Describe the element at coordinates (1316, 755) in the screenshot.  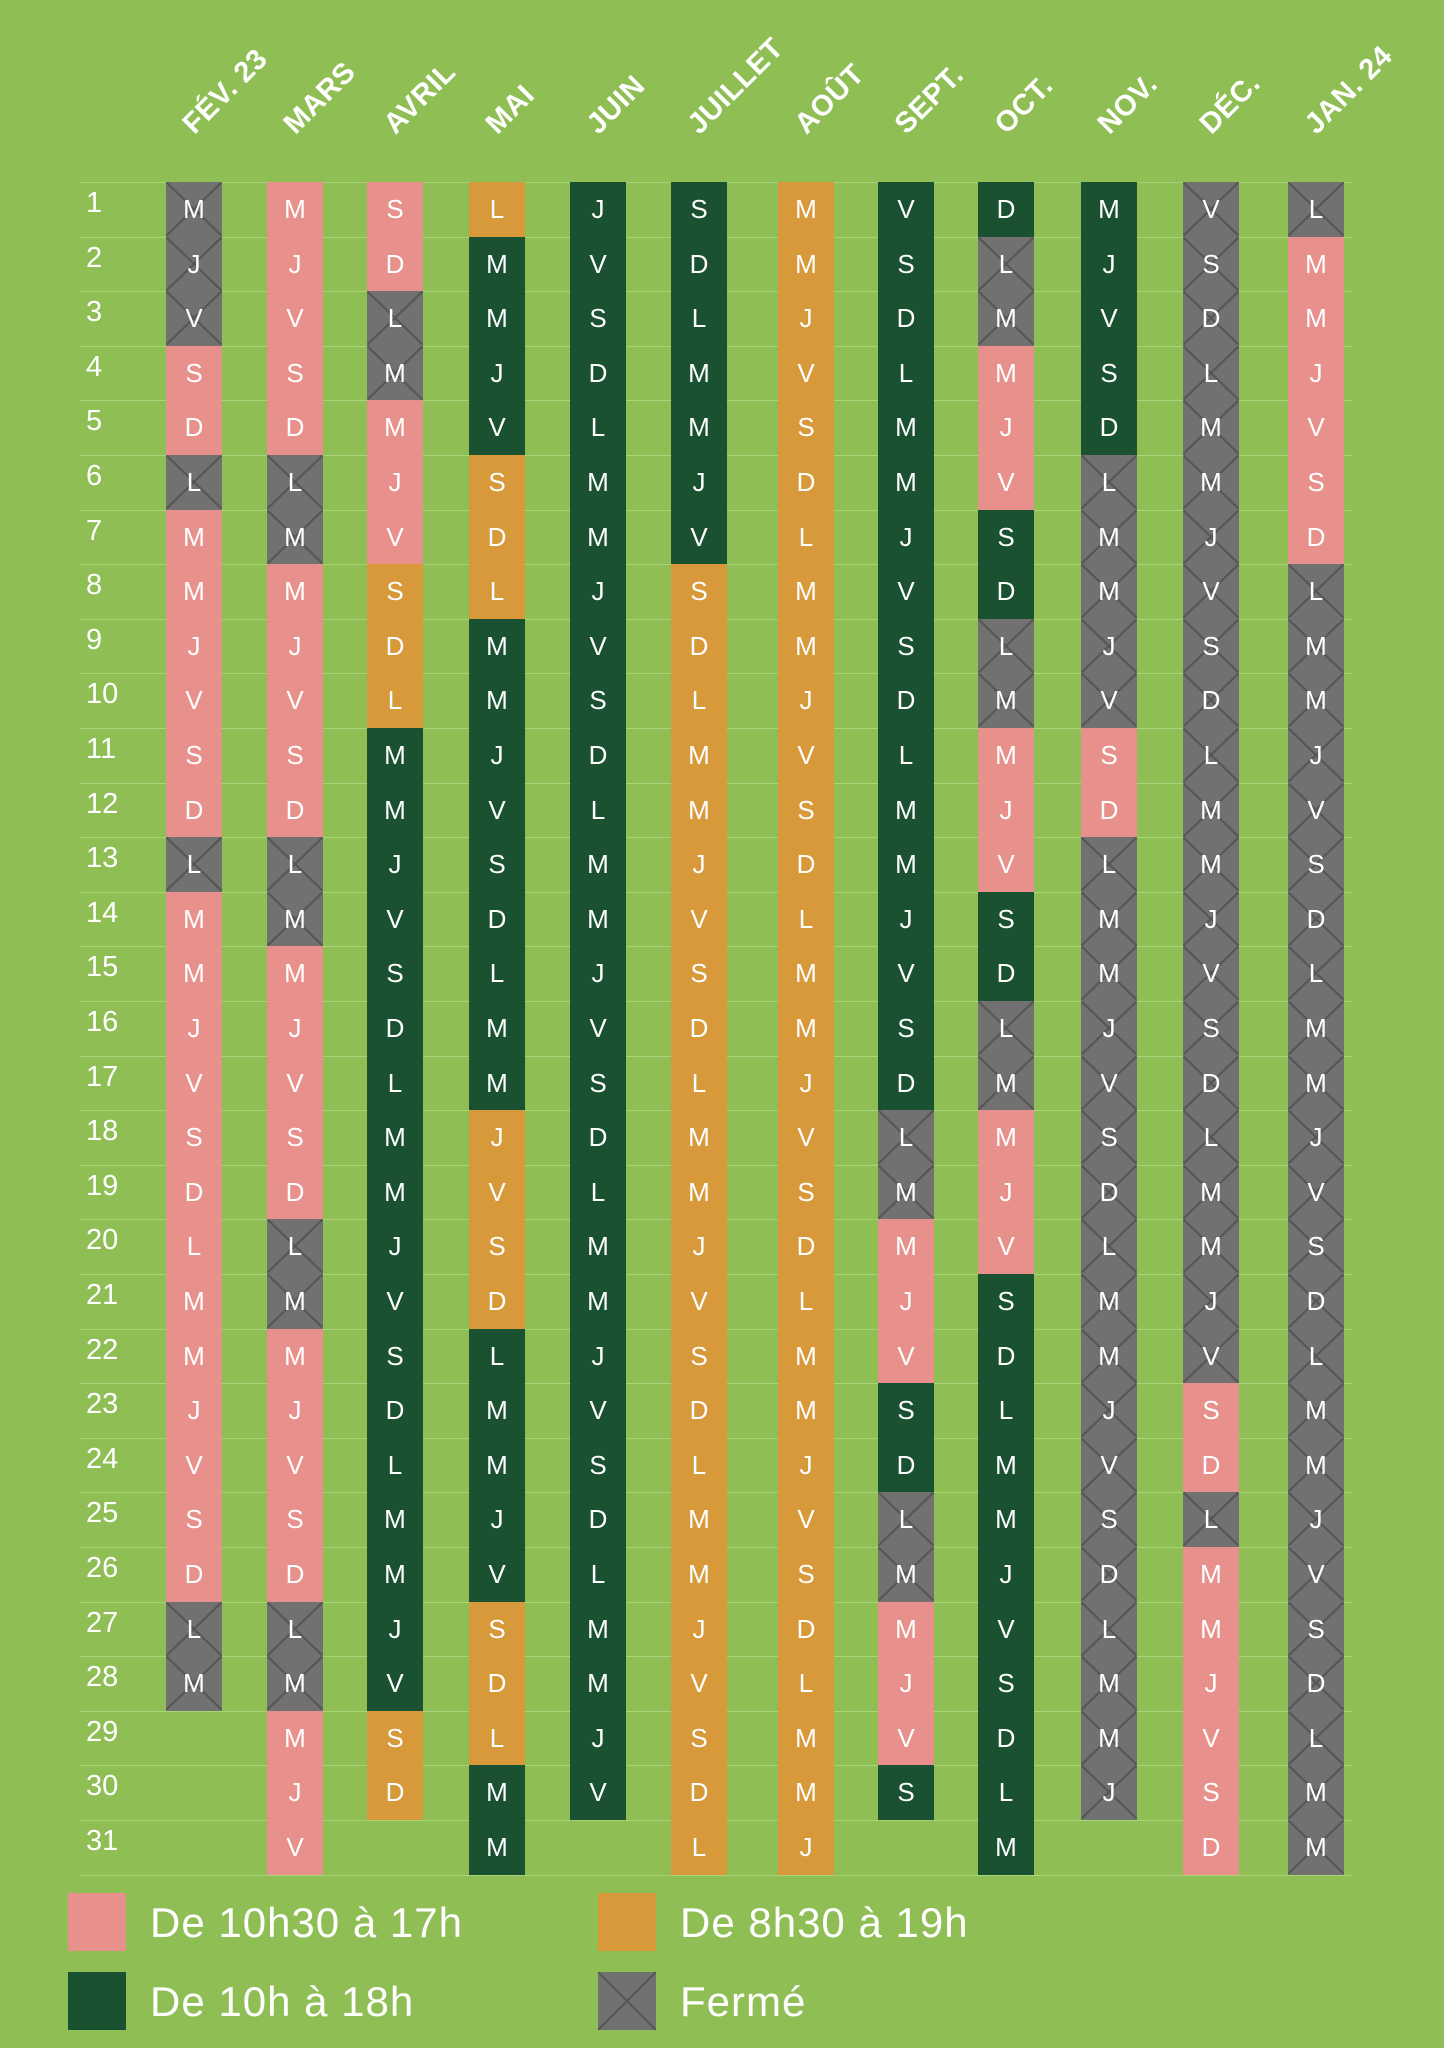
I see `closed-day-cell: J` at that location.